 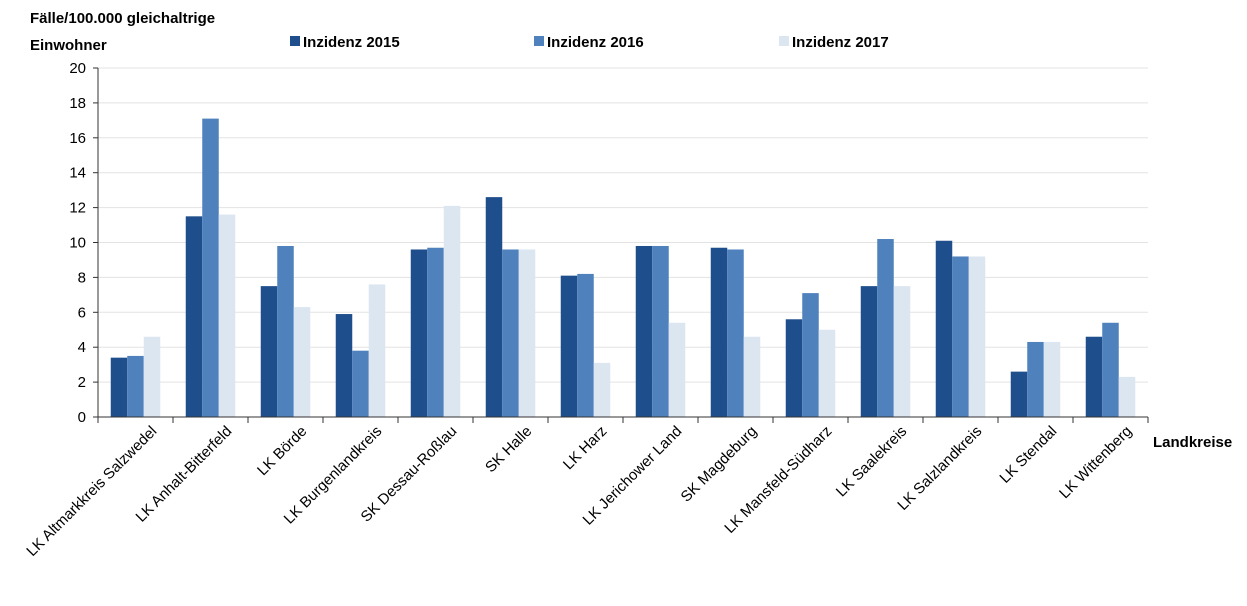 I want to click on y-tick-label: 14, so click(x=77, y=173).